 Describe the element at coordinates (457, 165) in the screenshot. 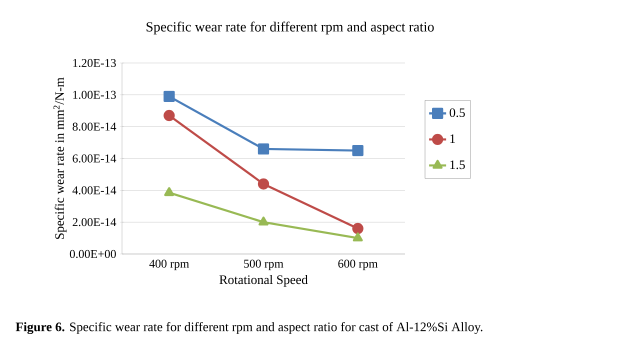

I see `legend-label: 1.5` at that location.